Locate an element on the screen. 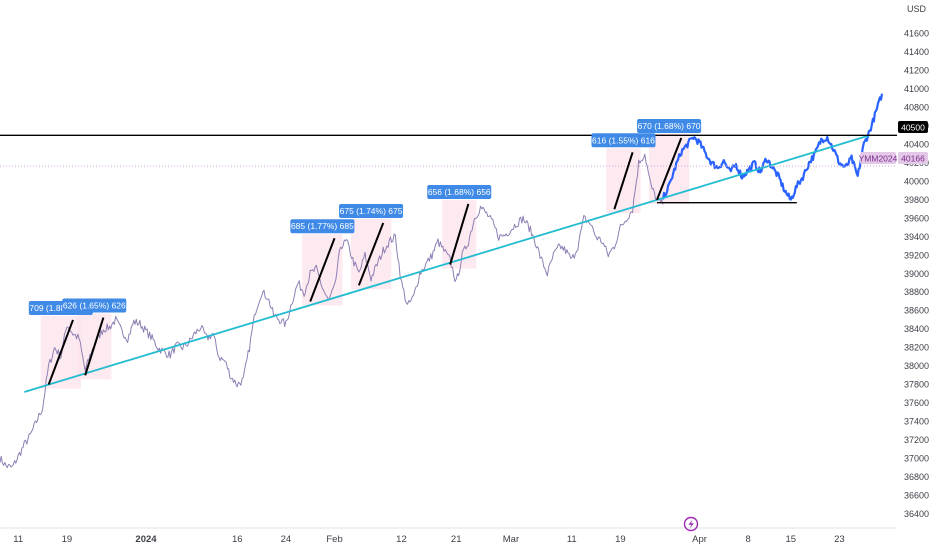 This screenshot has width=932, height=550. last-price-tag: YMM2024 40166 is located at coordinates (893, 158).